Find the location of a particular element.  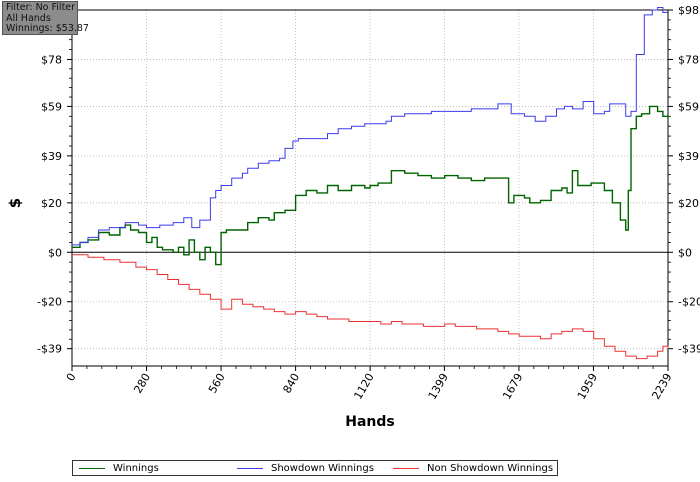

x-tick-label: 1679 is located at coordinates (512, 386).